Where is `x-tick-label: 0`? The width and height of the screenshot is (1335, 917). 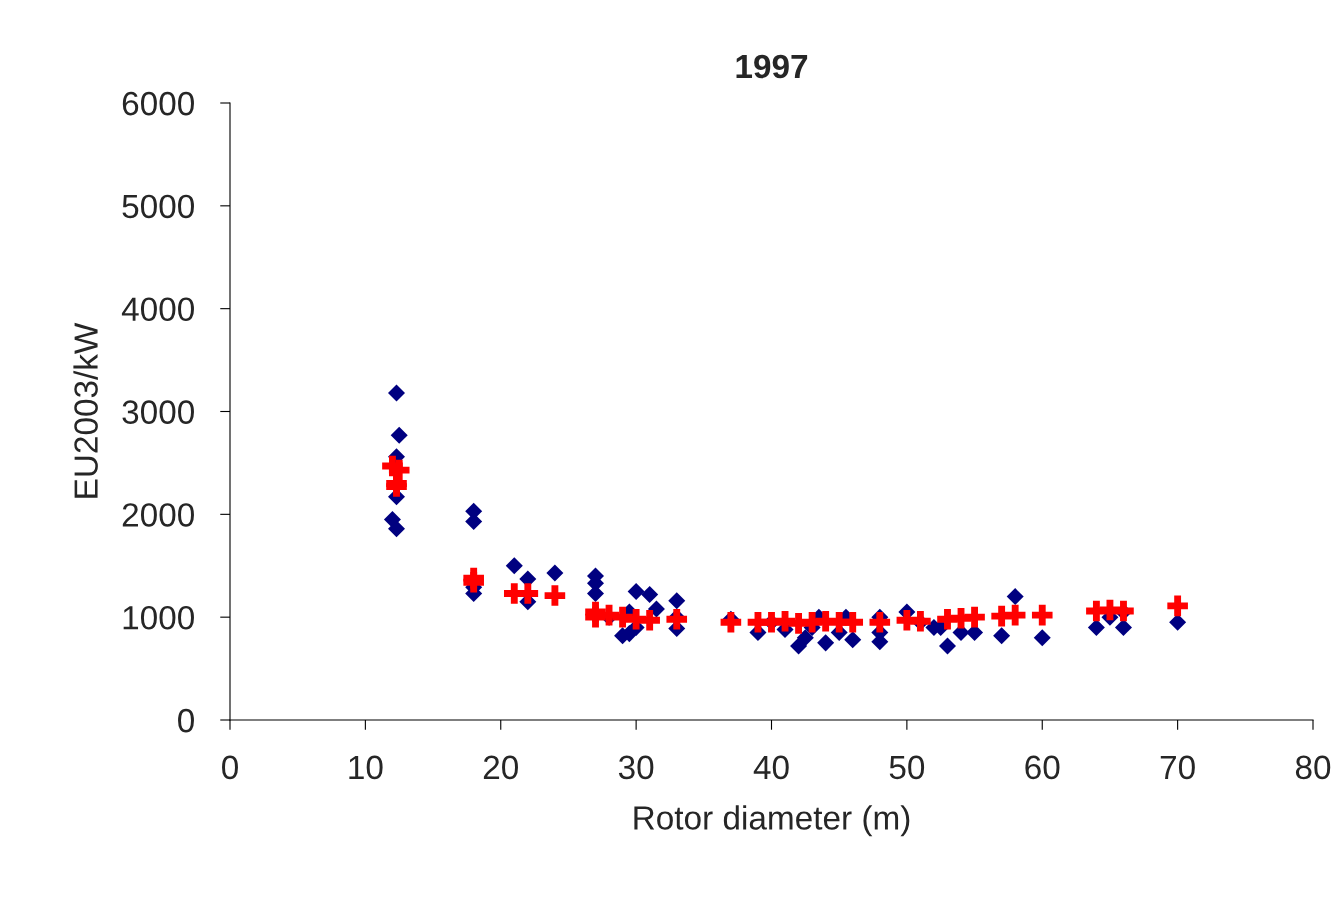
x-tick-label: 0 is located at coordinates (230, 767).